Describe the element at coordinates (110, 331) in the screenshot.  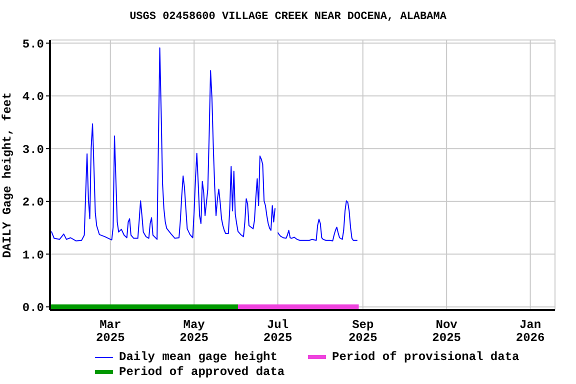
I see `x-tick-label: Mar 2025` at that location.